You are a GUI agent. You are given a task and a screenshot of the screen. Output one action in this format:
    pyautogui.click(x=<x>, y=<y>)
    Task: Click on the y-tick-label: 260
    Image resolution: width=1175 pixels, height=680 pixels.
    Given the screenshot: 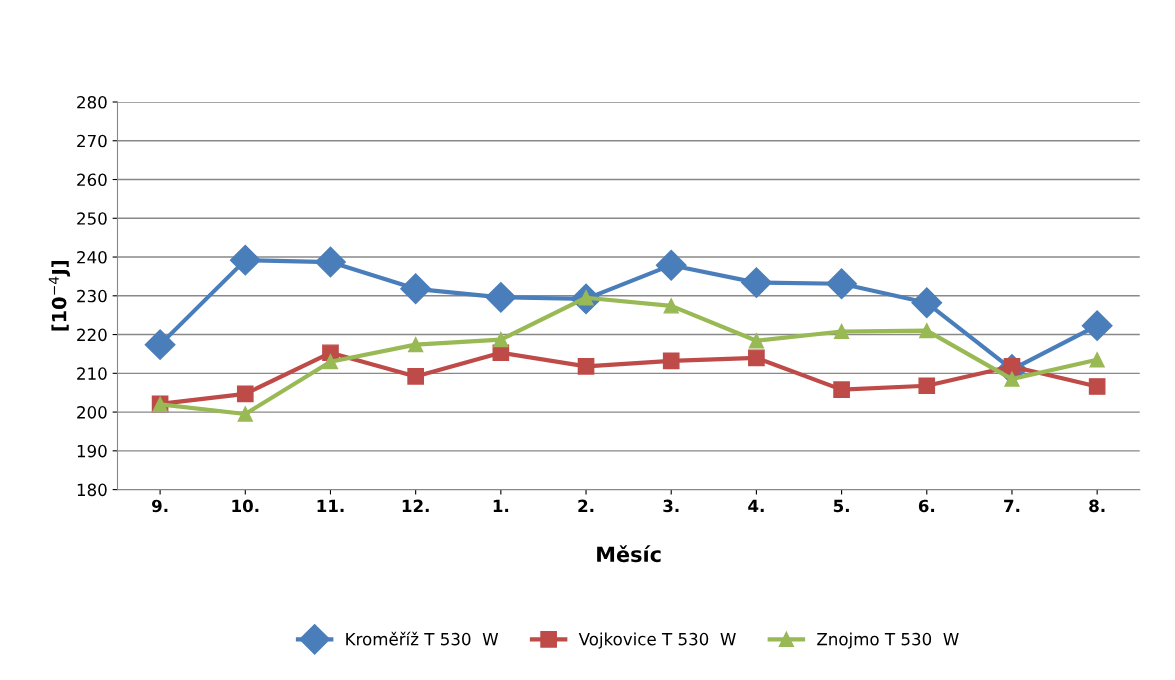 What is the action you would take?
    pyautogui.click(x=92, y=180)
    